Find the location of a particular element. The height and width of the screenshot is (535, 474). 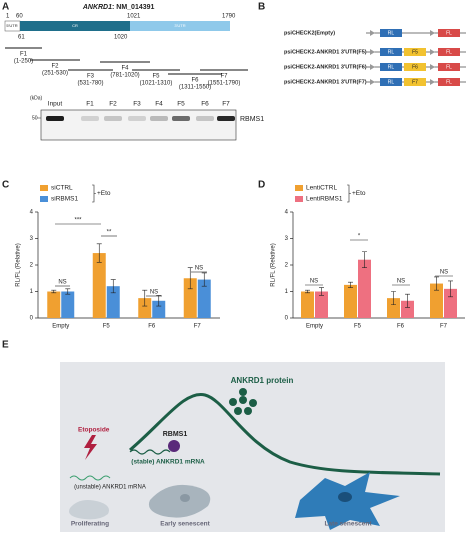

legend-label: LentiCTRL is located at coordinates (321, 188).